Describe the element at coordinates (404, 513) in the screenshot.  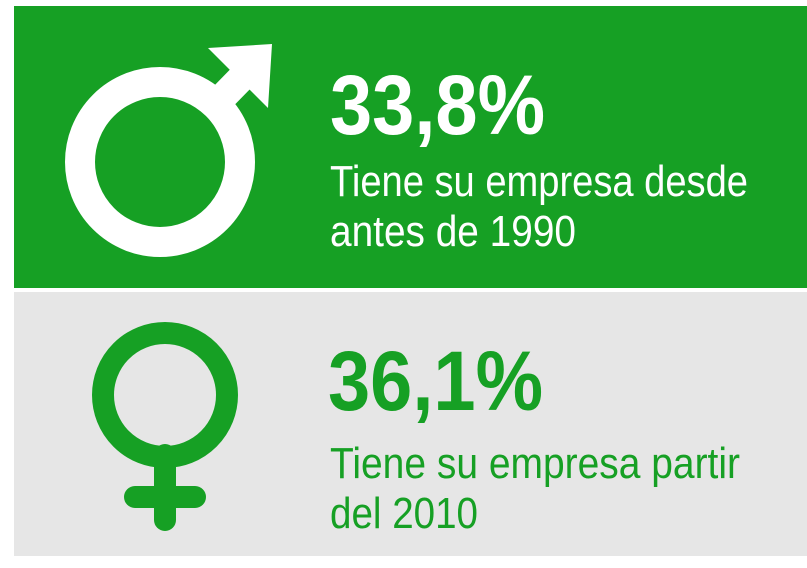
I see `female-description: del 2010` at that location.